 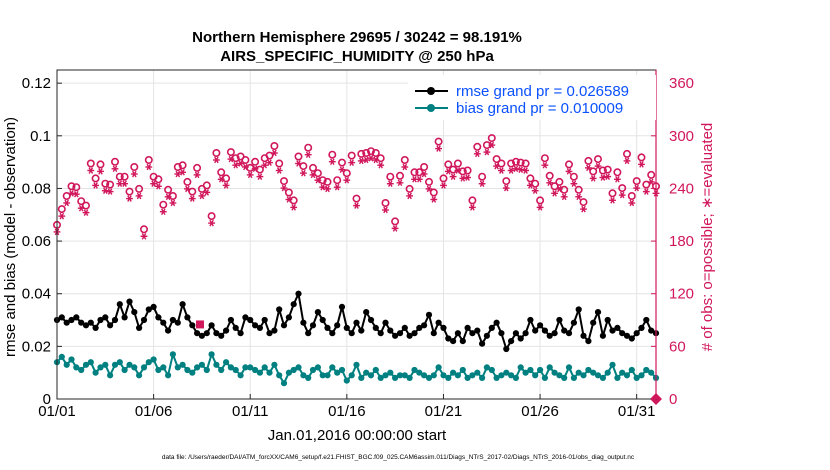 What do you see at coordinates (357, 435) in the screenshot?
I see `x-axis-label: Jan.01,2016 00:00:00 start` at bounding box center [357, 435].